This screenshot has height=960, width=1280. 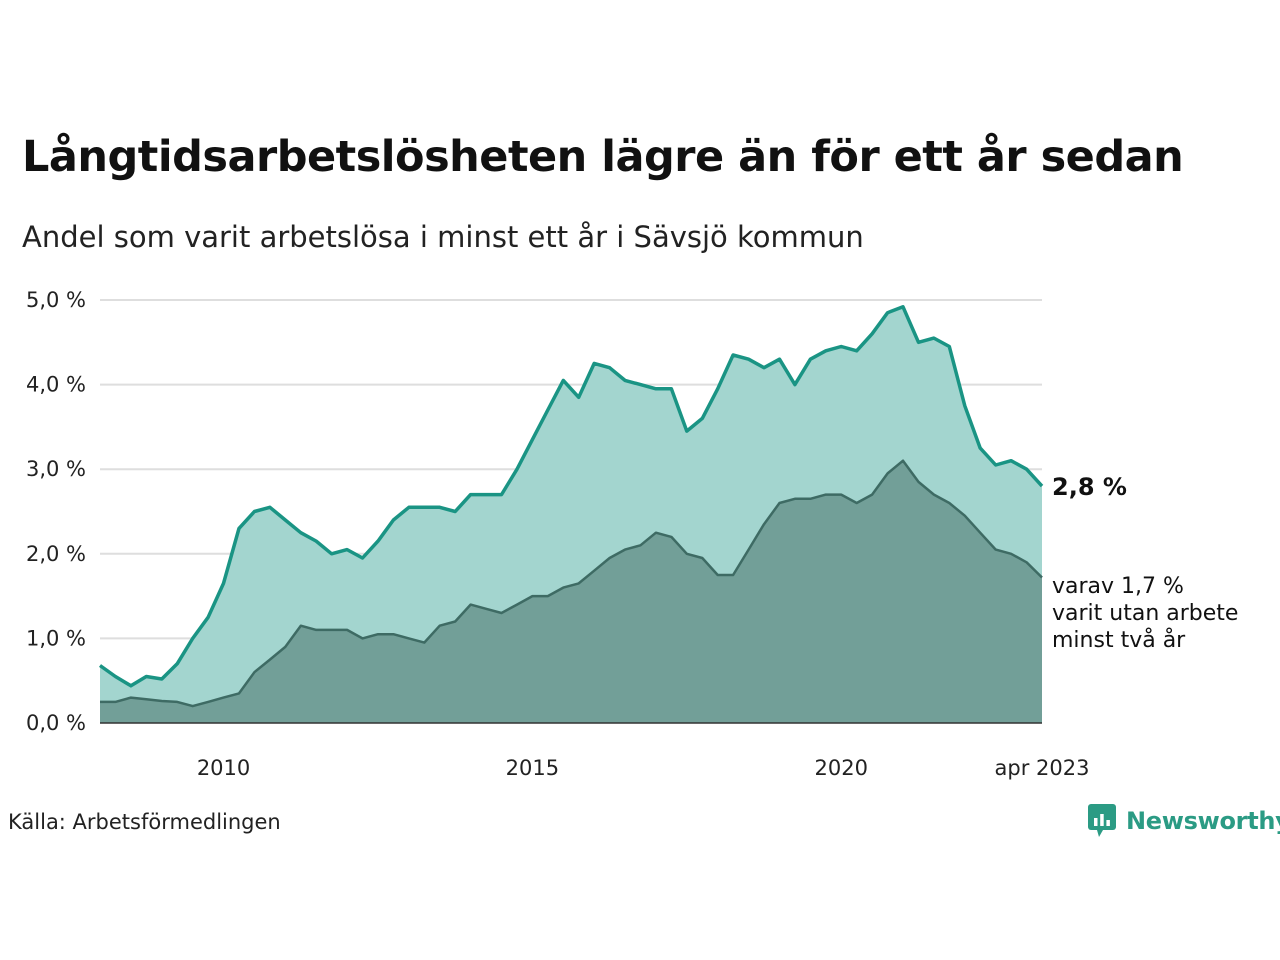 I want to click on long-term-note-label: varit utan arbete, so click(x=1145, y=613).